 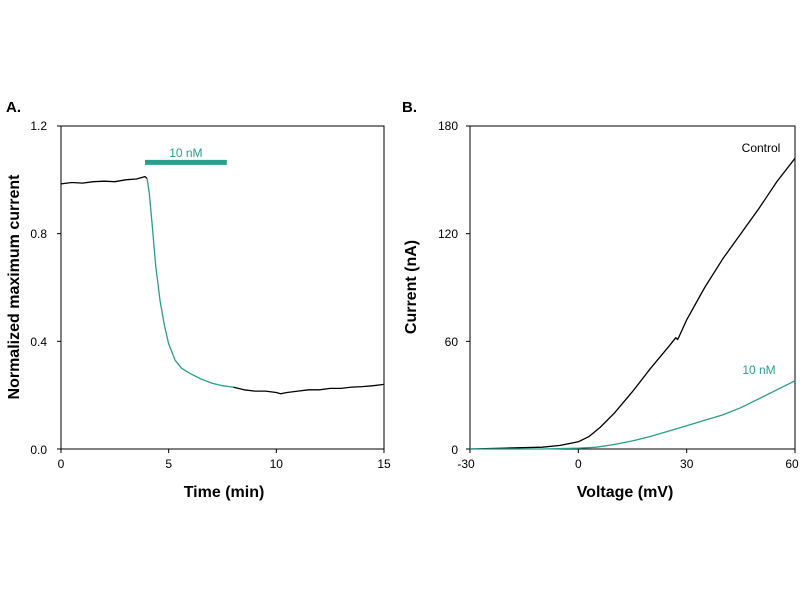 I want to click on panel-b-y-axis-title: Current (nA), so click(x=411, y=287).